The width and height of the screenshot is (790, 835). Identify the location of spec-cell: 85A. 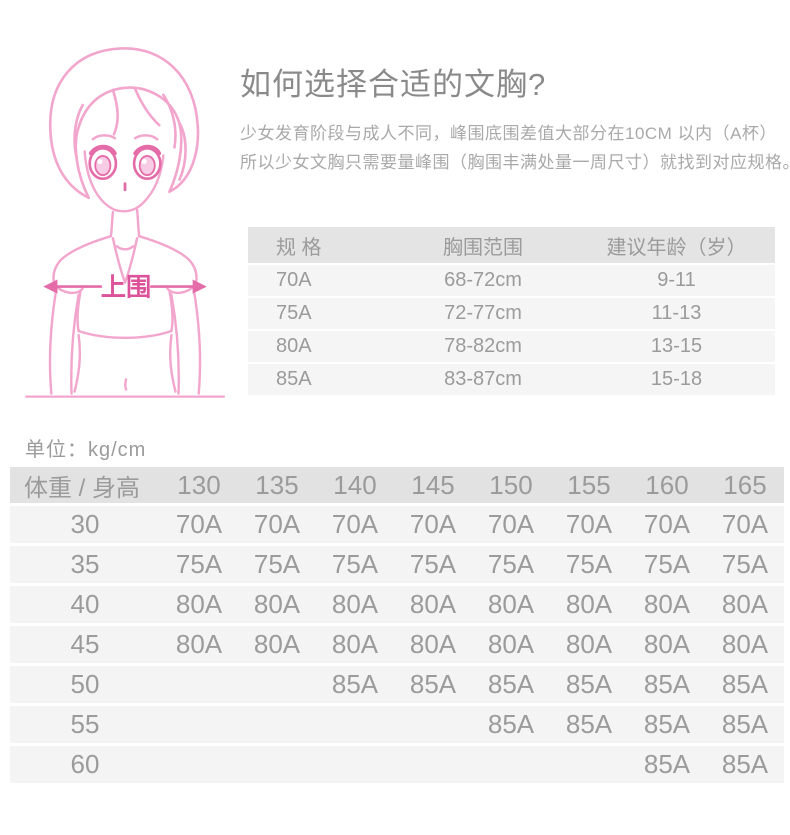
(318, 379).